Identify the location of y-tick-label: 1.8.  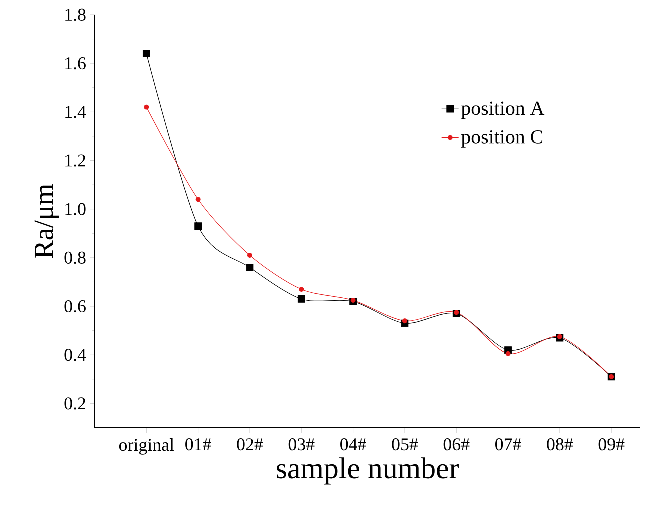
(76, 15).